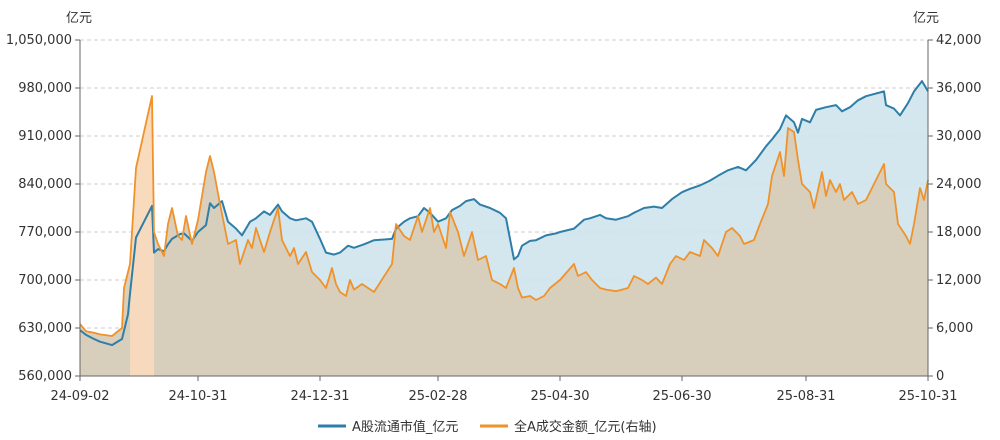 The width and height of the screenshot is (1000, 440). Describe the element at coordinates (45, 280) in the screenshot. I see `left-tick-label: 700,000` at that location.